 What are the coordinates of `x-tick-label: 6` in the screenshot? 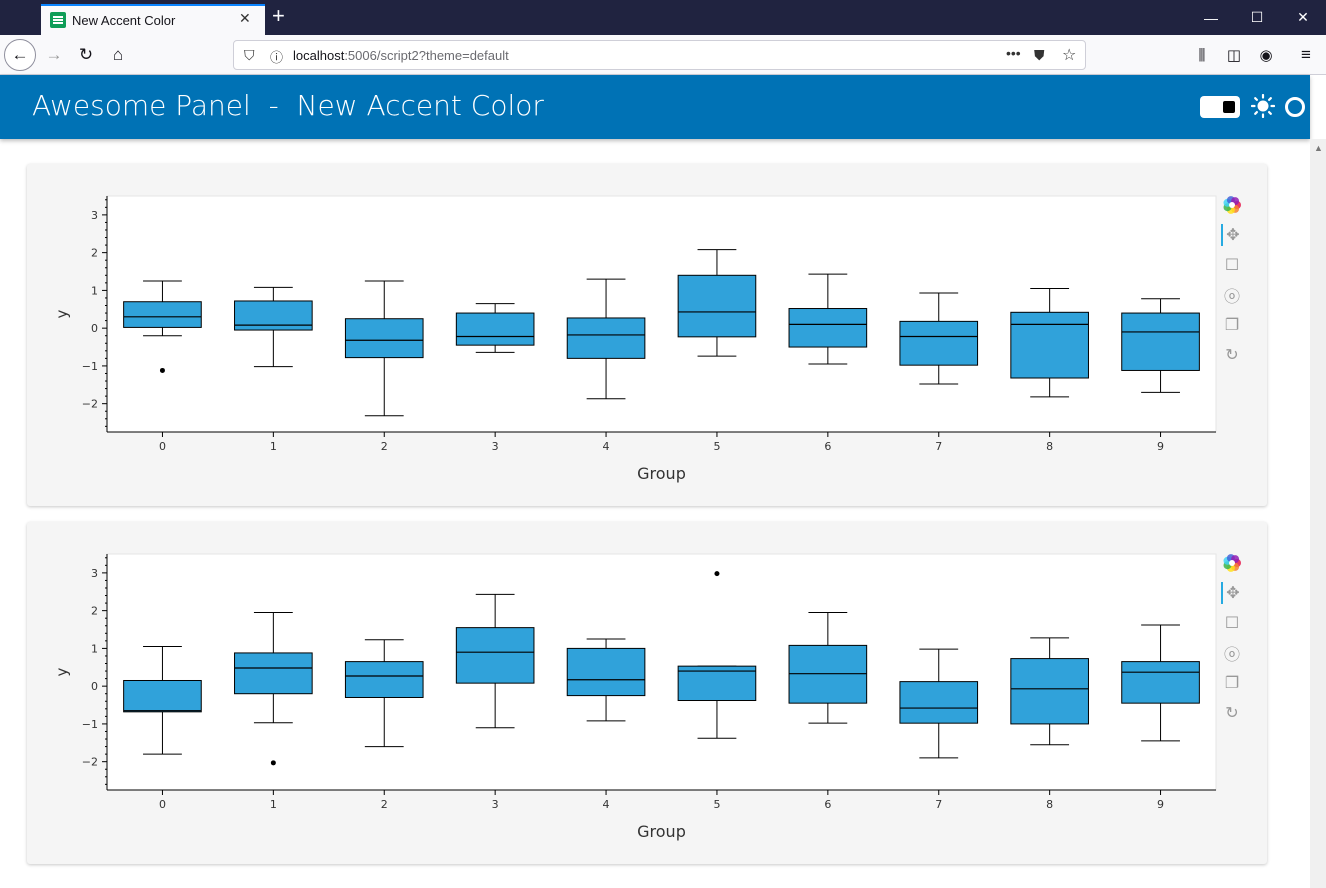 It's located at (827, 446).